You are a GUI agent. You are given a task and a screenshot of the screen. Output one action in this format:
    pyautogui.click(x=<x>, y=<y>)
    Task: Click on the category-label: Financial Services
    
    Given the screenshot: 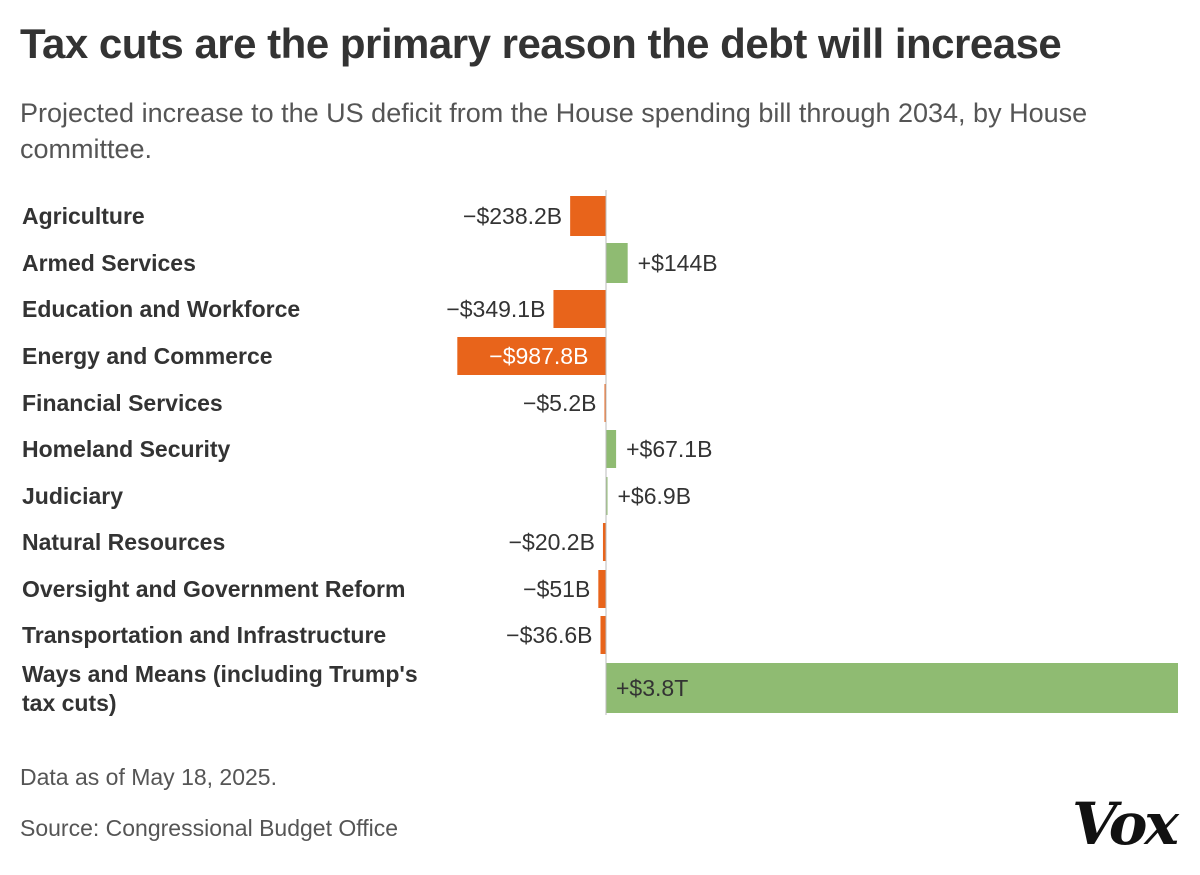 What is the action you would take?
    pyautogui.click(x=122, y=403)
    